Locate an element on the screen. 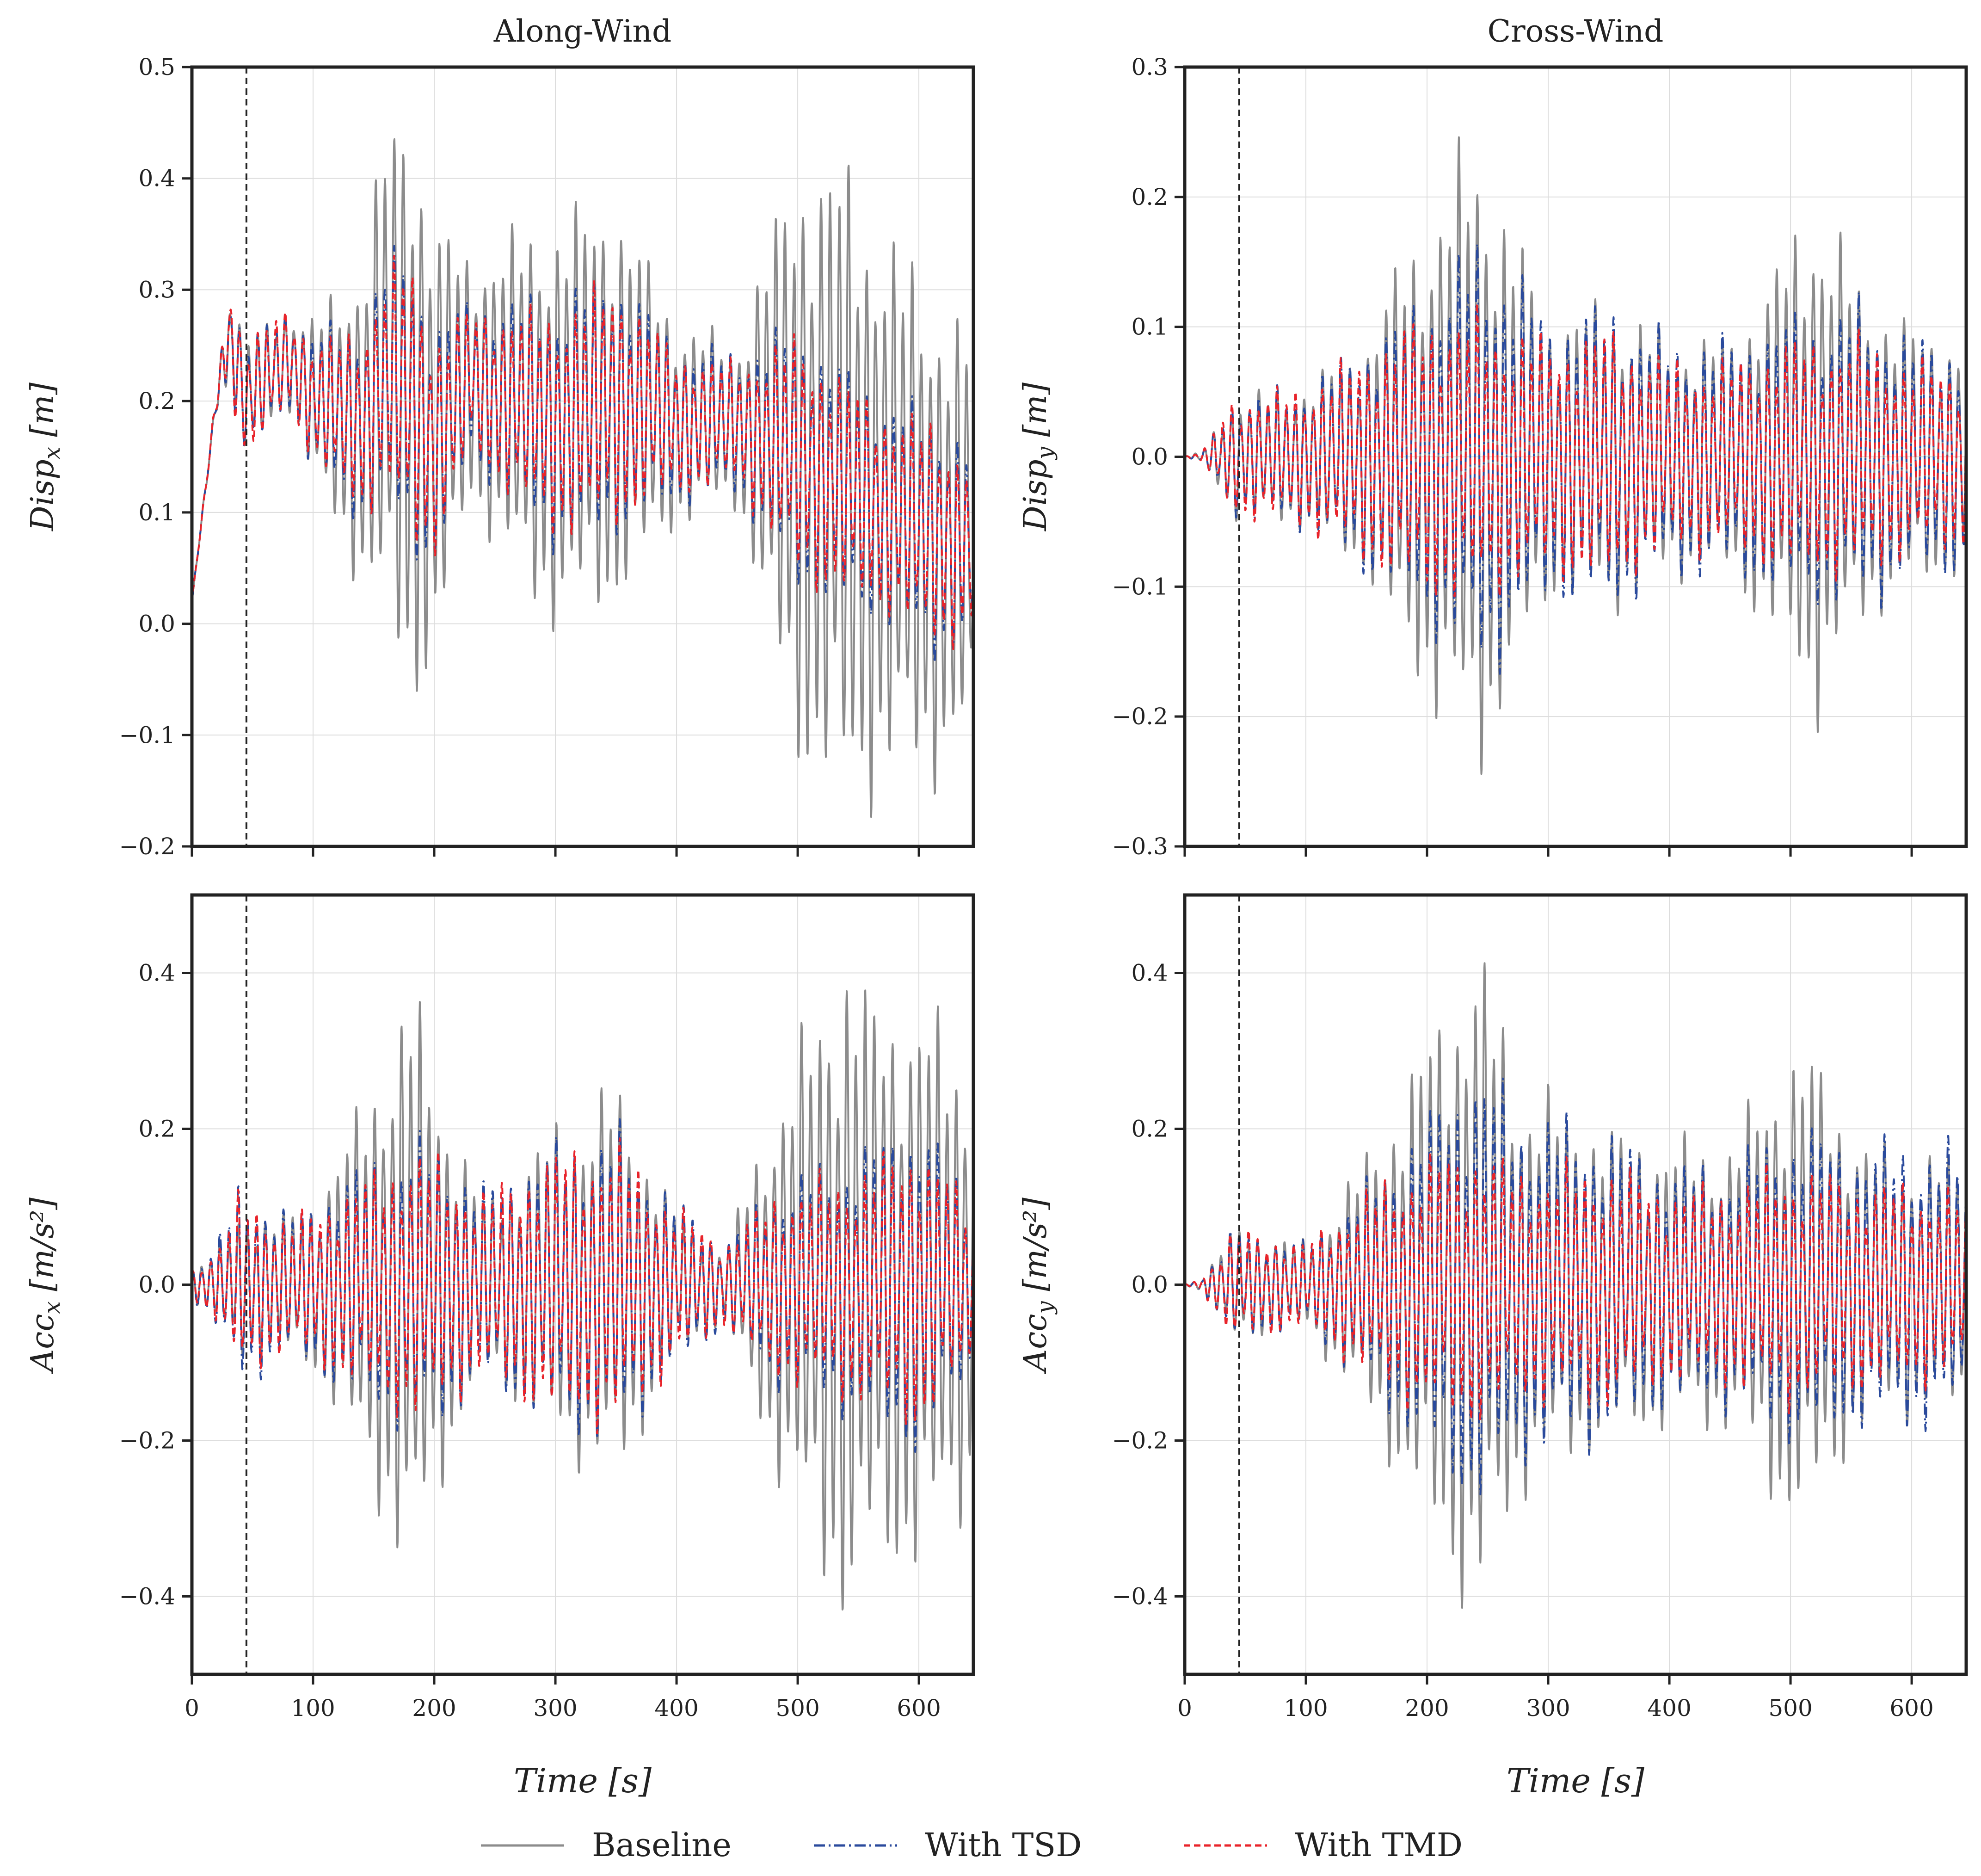  legend-label-tmd: With TMD is located at coordinates (1379, 1845).